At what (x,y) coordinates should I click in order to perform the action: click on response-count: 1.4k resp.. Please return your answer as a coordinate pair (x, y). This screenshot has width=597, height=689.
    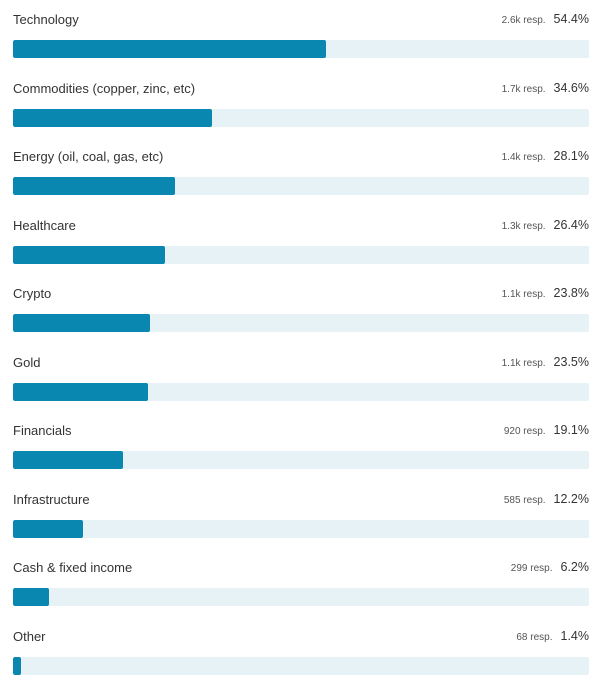
    Looking at the image, I should click on (523, 157).